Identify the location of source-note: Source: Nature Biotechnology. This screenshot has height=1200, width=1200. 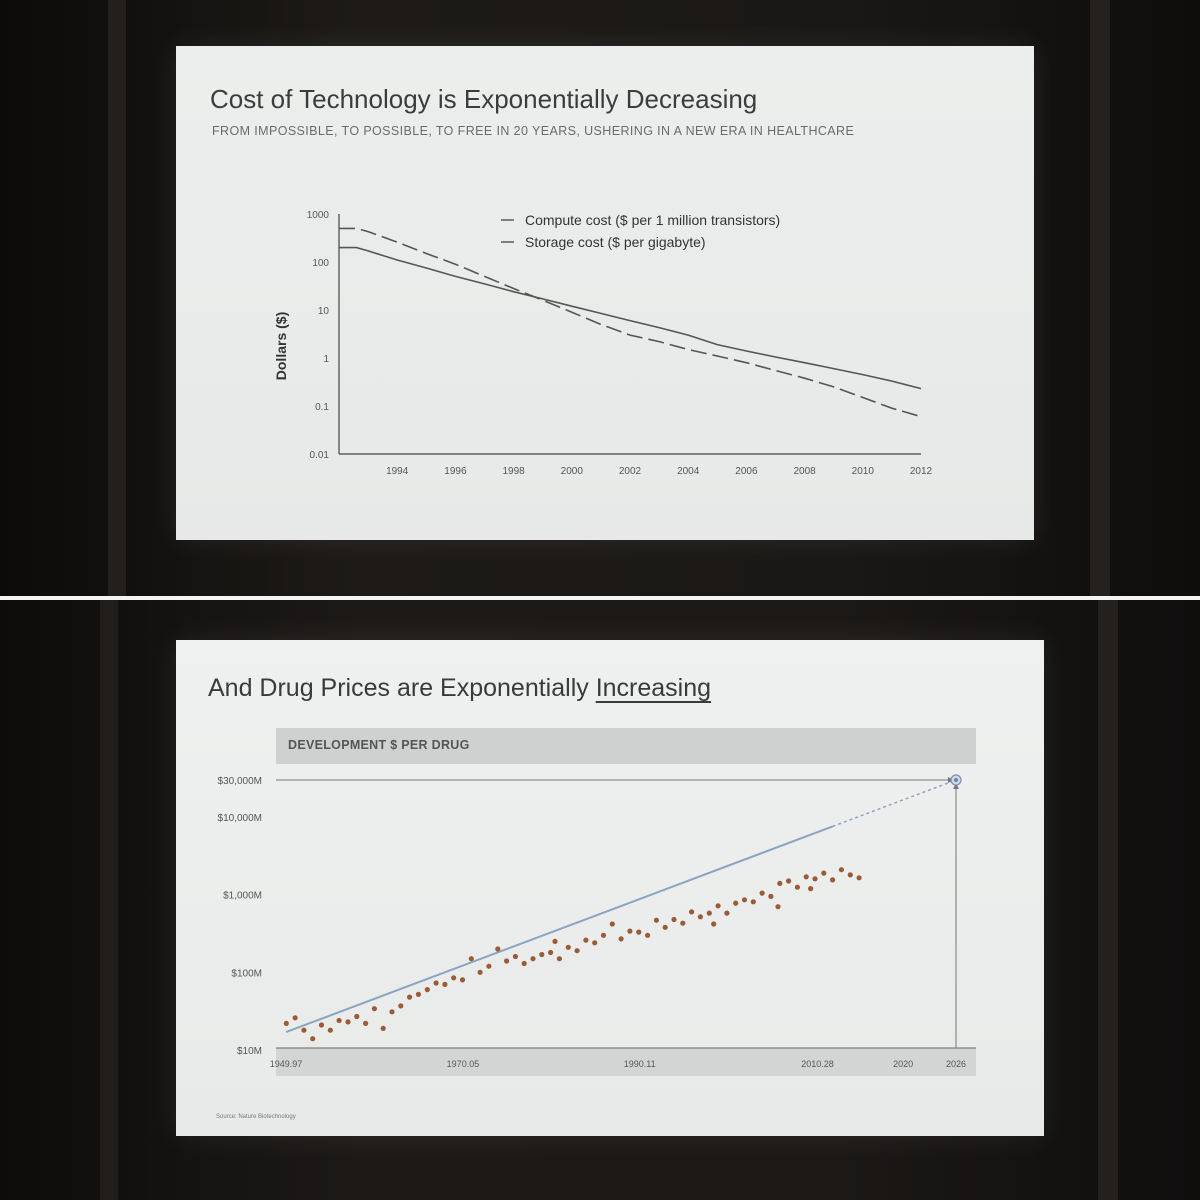
(256, 1117).